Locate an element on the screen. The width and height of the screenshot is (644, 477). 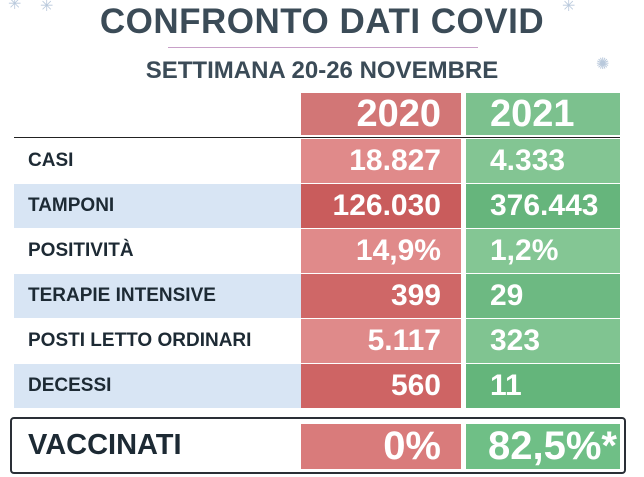
table-row: POSTI LETTO ORDINARI 5.117 323 is located at coordinates (317, 341).